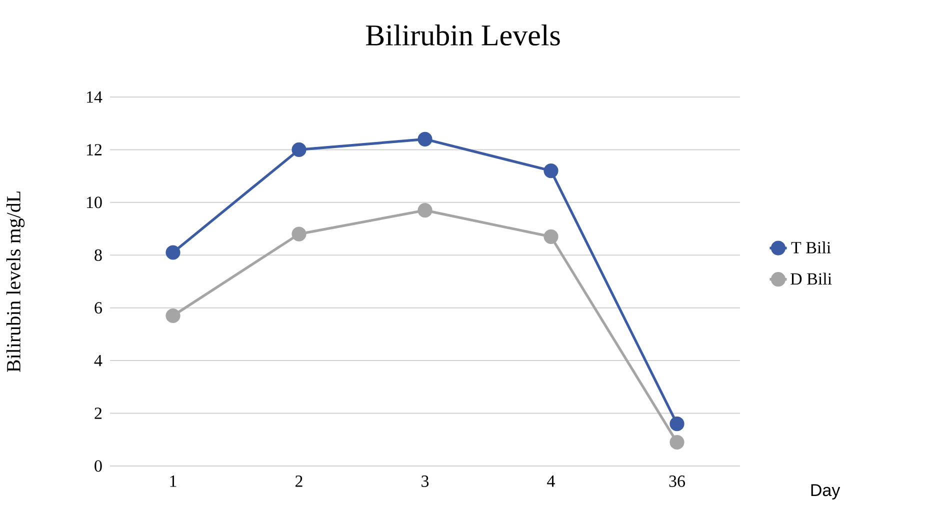 The width and height of the screenshot is (943, 519). Describe the element at coordinates (425, 481) in the screenshot. I see `x-tick-label: 3` at that location.